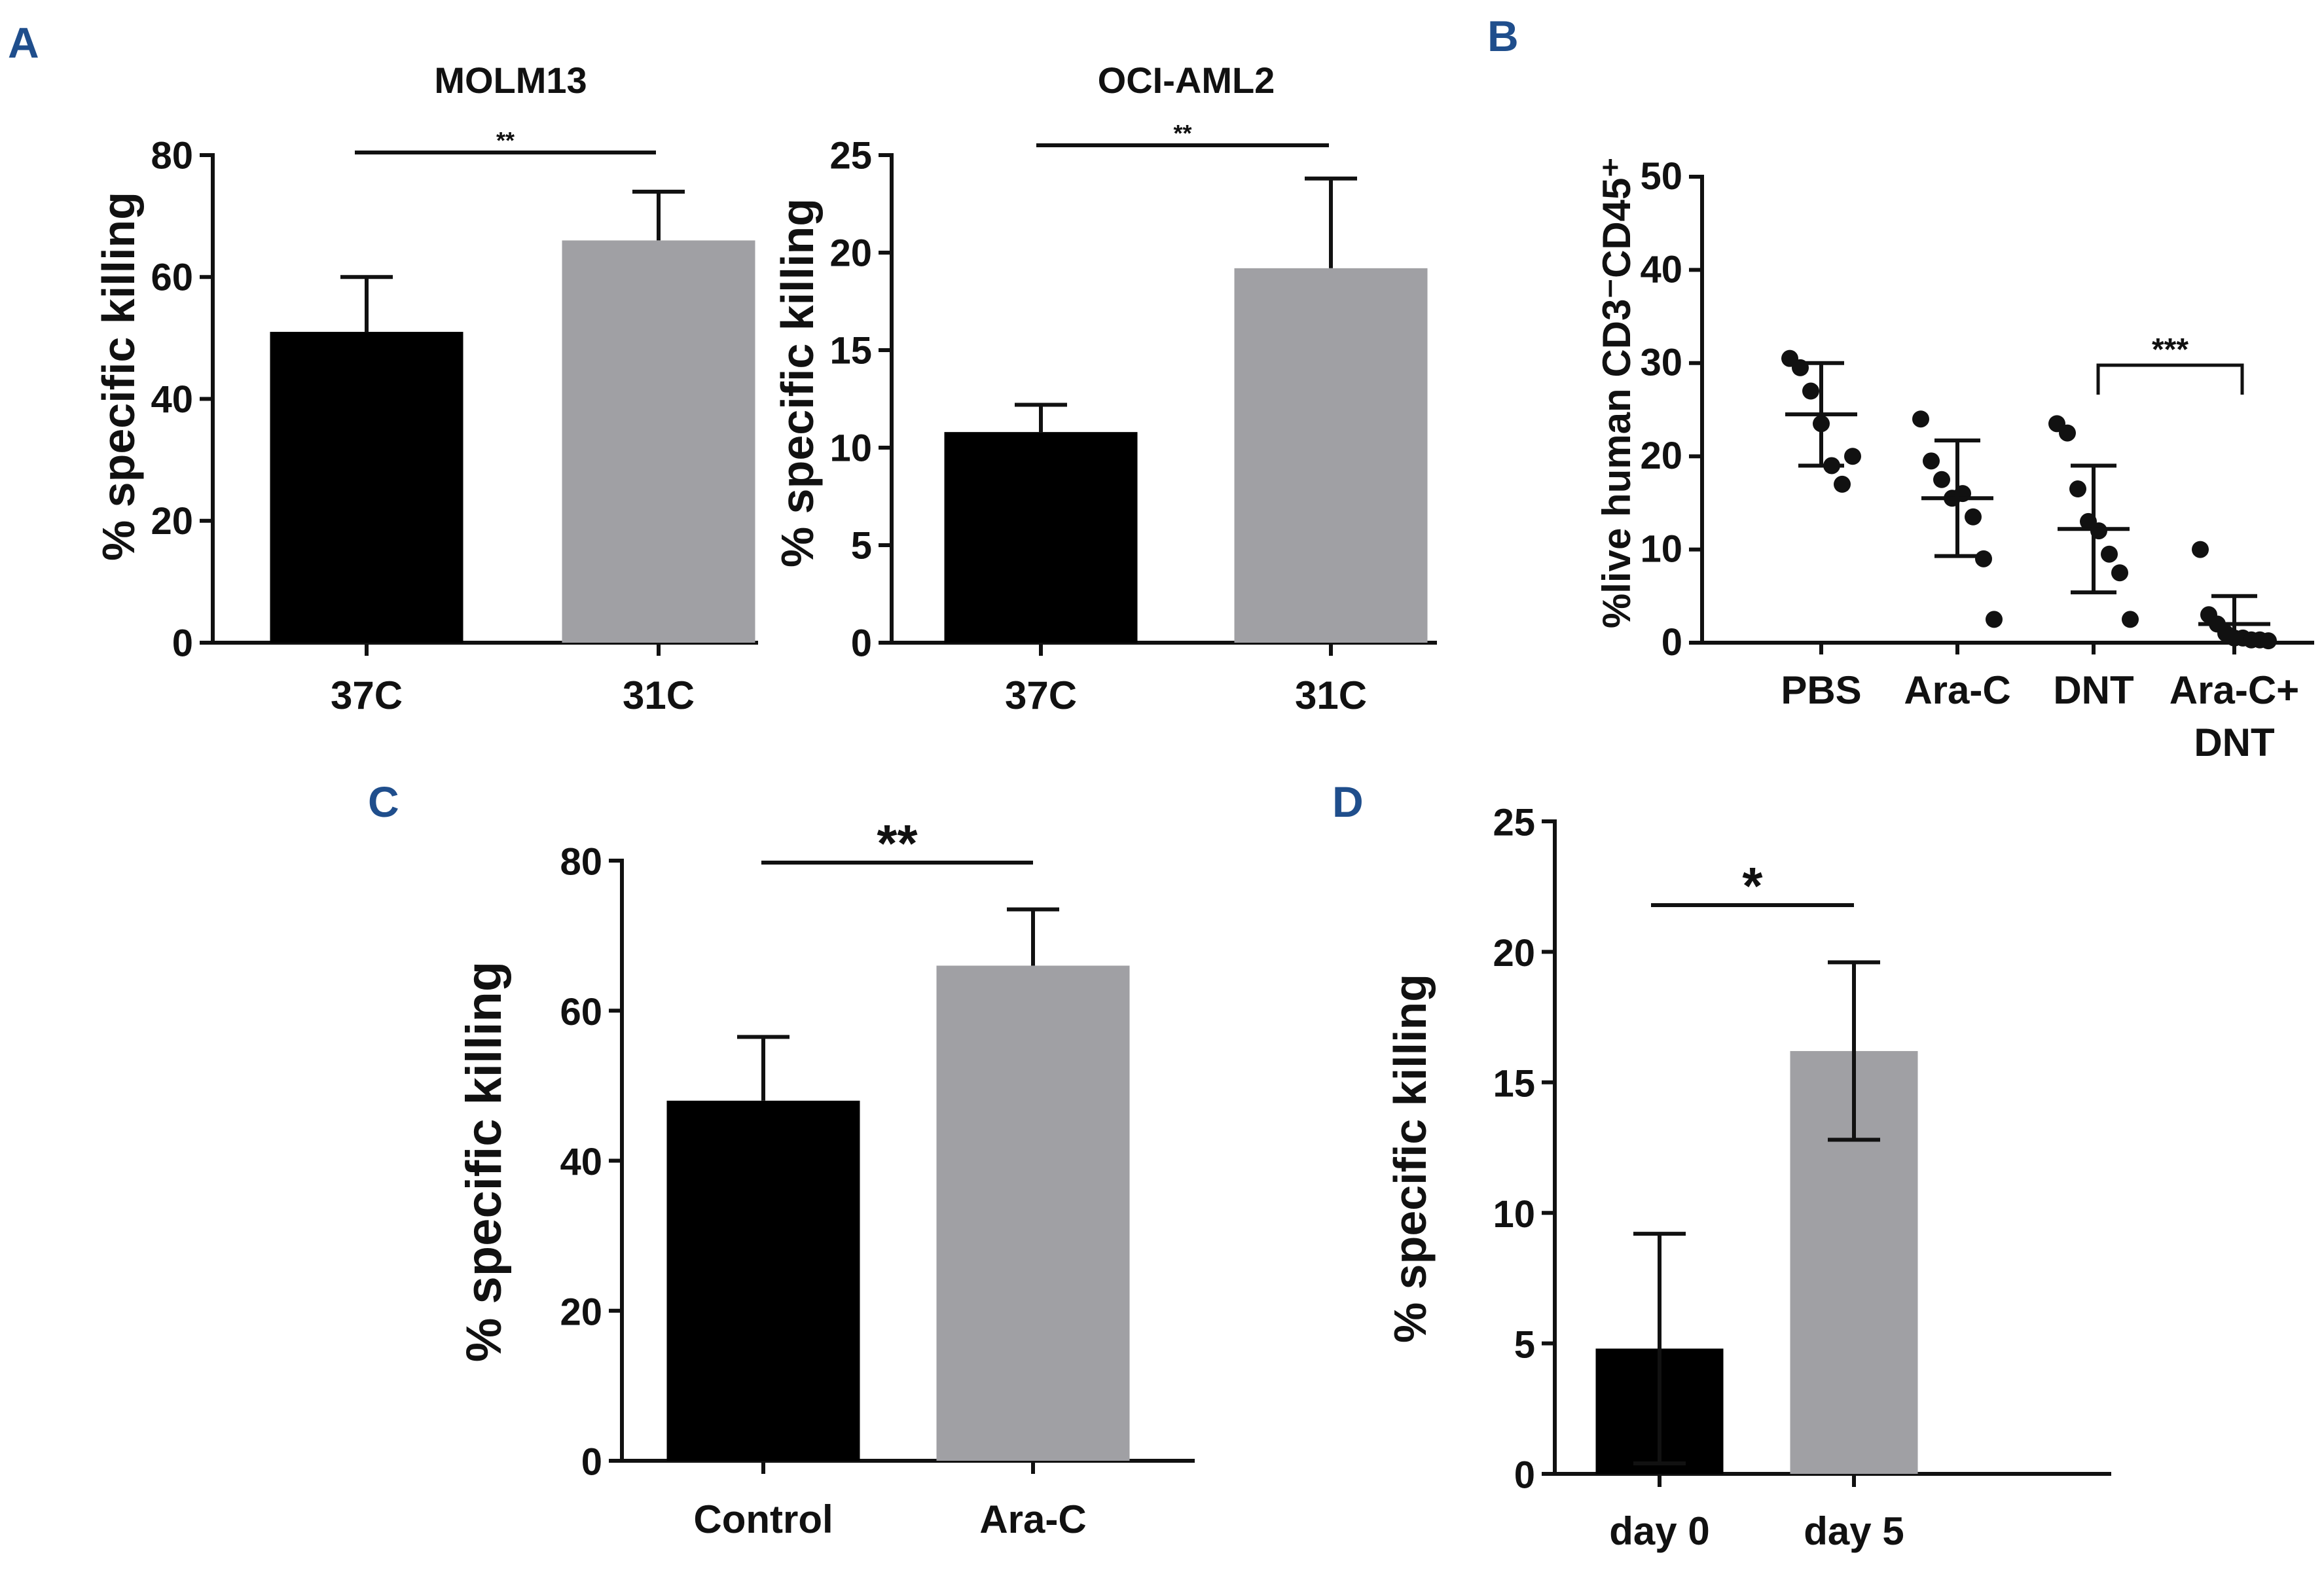 This screenshot has height=1574, width=2324. I want to click on significance-label: *, so click(1752, 886).